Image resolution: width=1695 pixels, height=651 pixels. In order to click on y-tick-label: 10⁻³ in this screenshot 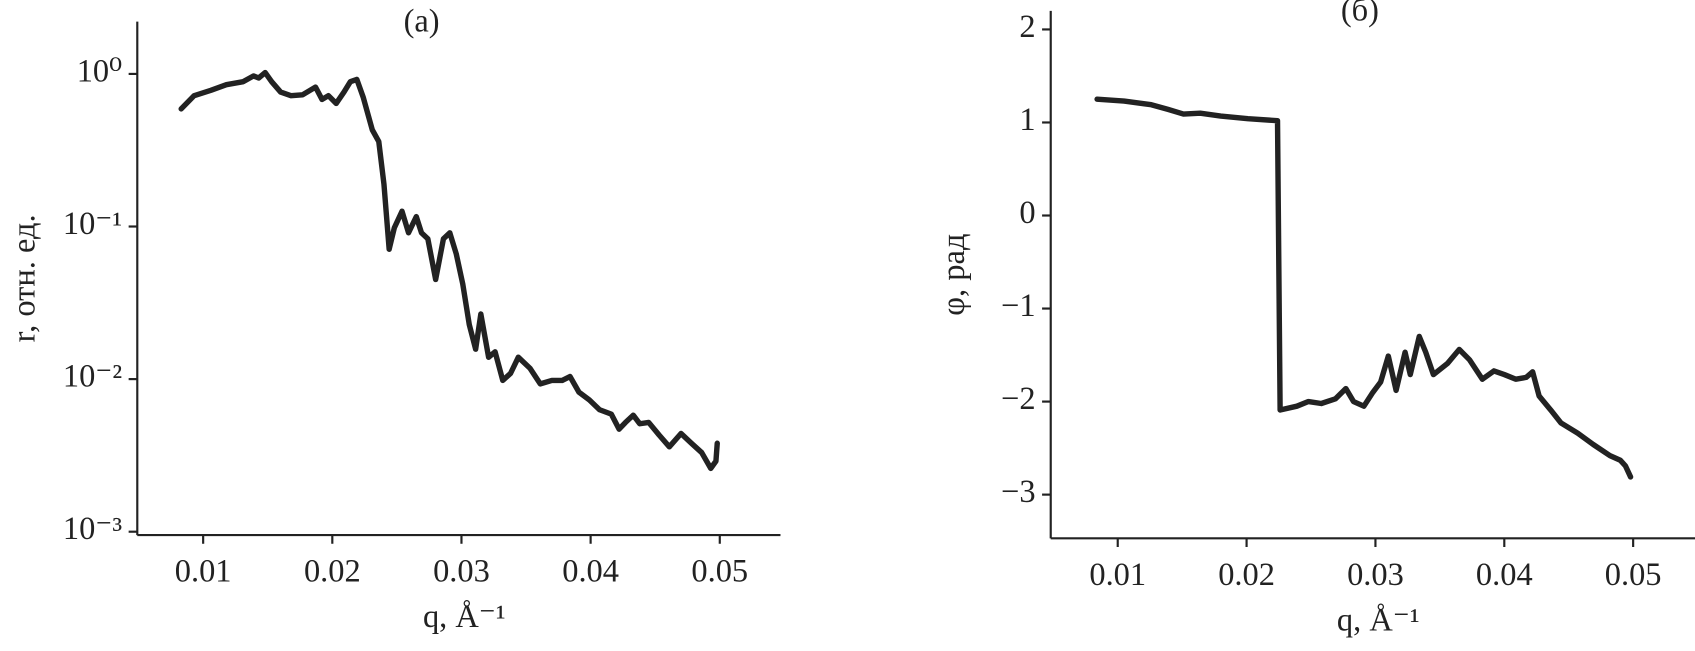, I will do `click(93, 529)`.